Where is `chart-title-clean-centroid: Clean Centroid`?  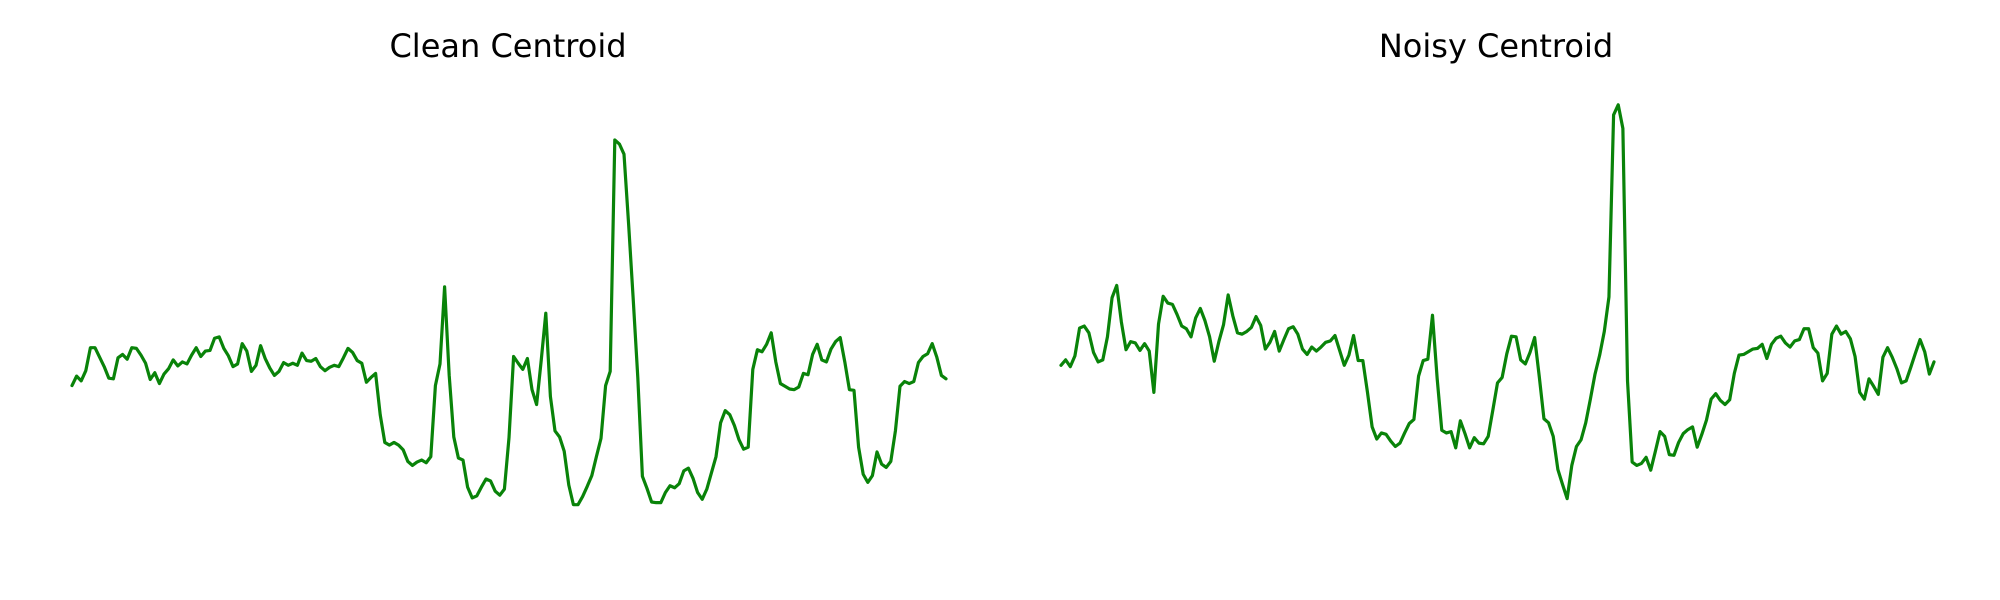
chart-title-clean-centroid: Clean Centroid is located at coordinates (507, 46).